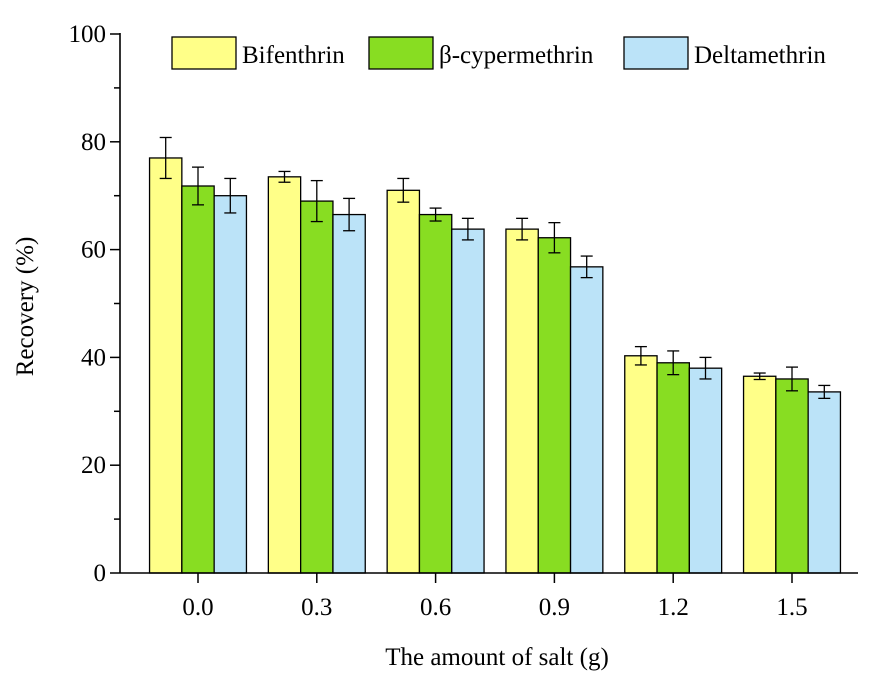 The image size is (871, 678). Describe the element at coordinates (705, 368) in the screenshot. I see `error-bar-deltamethrin-1.2` at that location.